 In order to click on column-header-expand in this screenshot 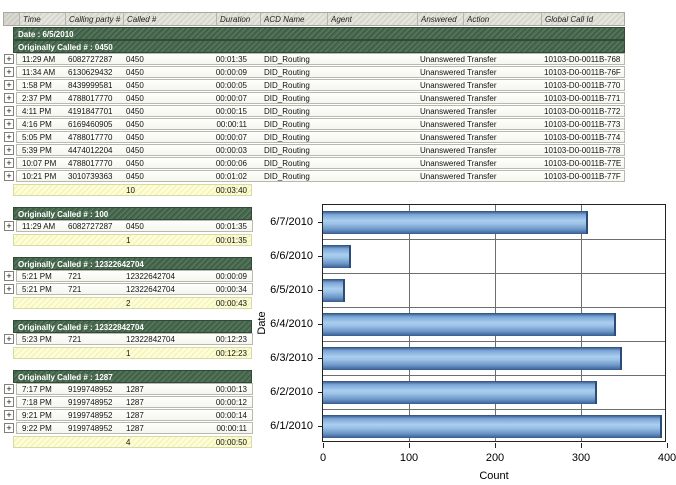, I will do `click(11, 19)`.